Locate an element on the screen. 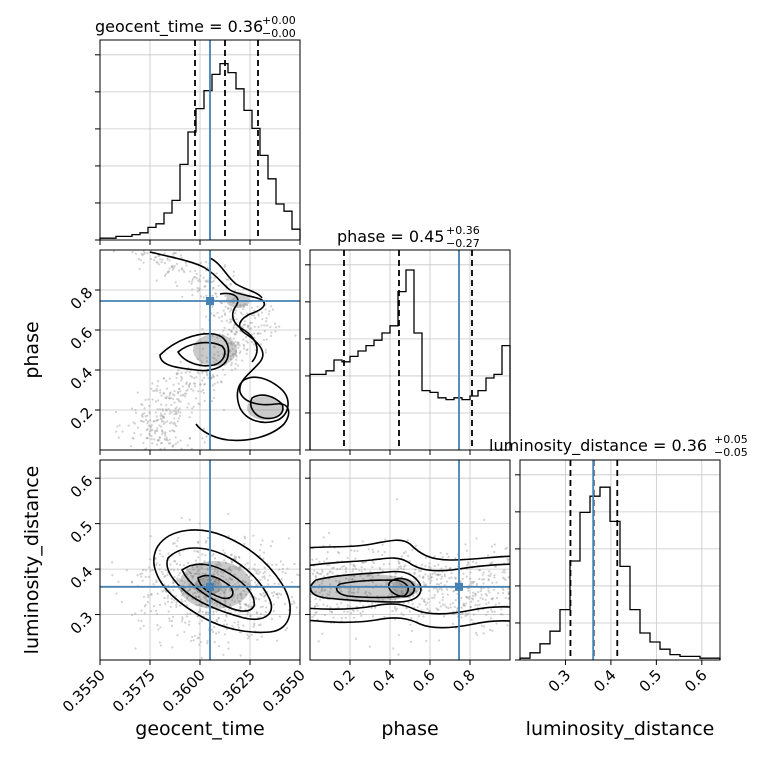 Image resolution: width=760 pixels, height=760 pixels. title-luminosity-distance-minus: −0.05 is located at coordinates (731, 452).